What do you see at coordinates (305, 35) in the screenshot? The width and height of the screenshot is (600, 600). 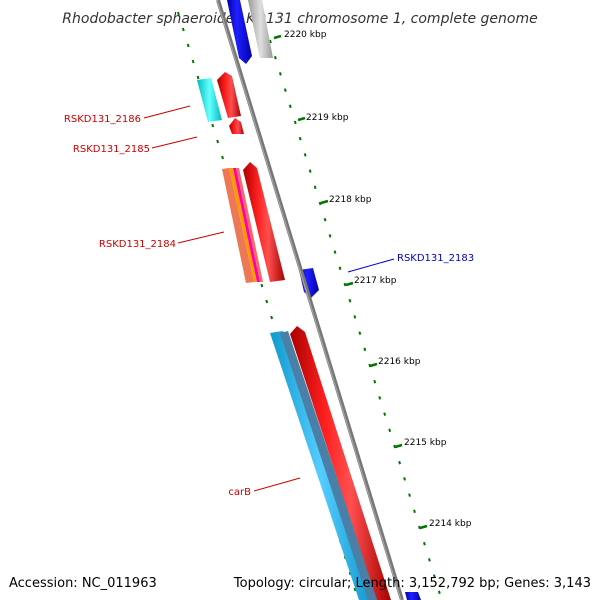 I see `tick-label-2220: 2220 kbp` at bounding box center [305, 35].